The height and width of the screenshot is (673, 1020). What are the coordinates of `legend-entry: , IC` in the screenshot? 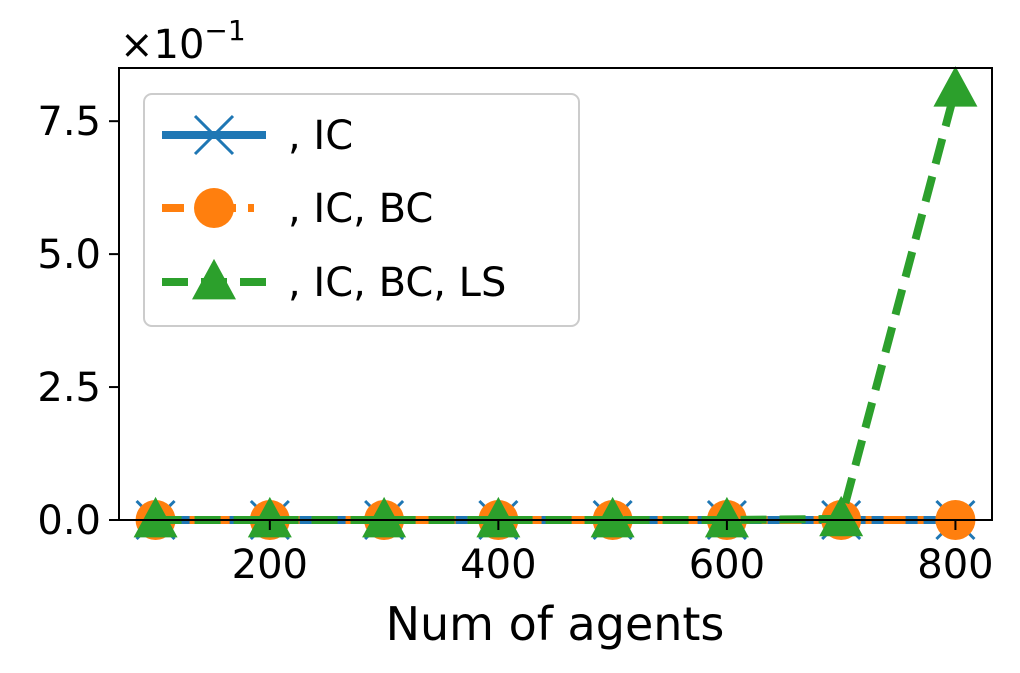 It's located at (257, 136).